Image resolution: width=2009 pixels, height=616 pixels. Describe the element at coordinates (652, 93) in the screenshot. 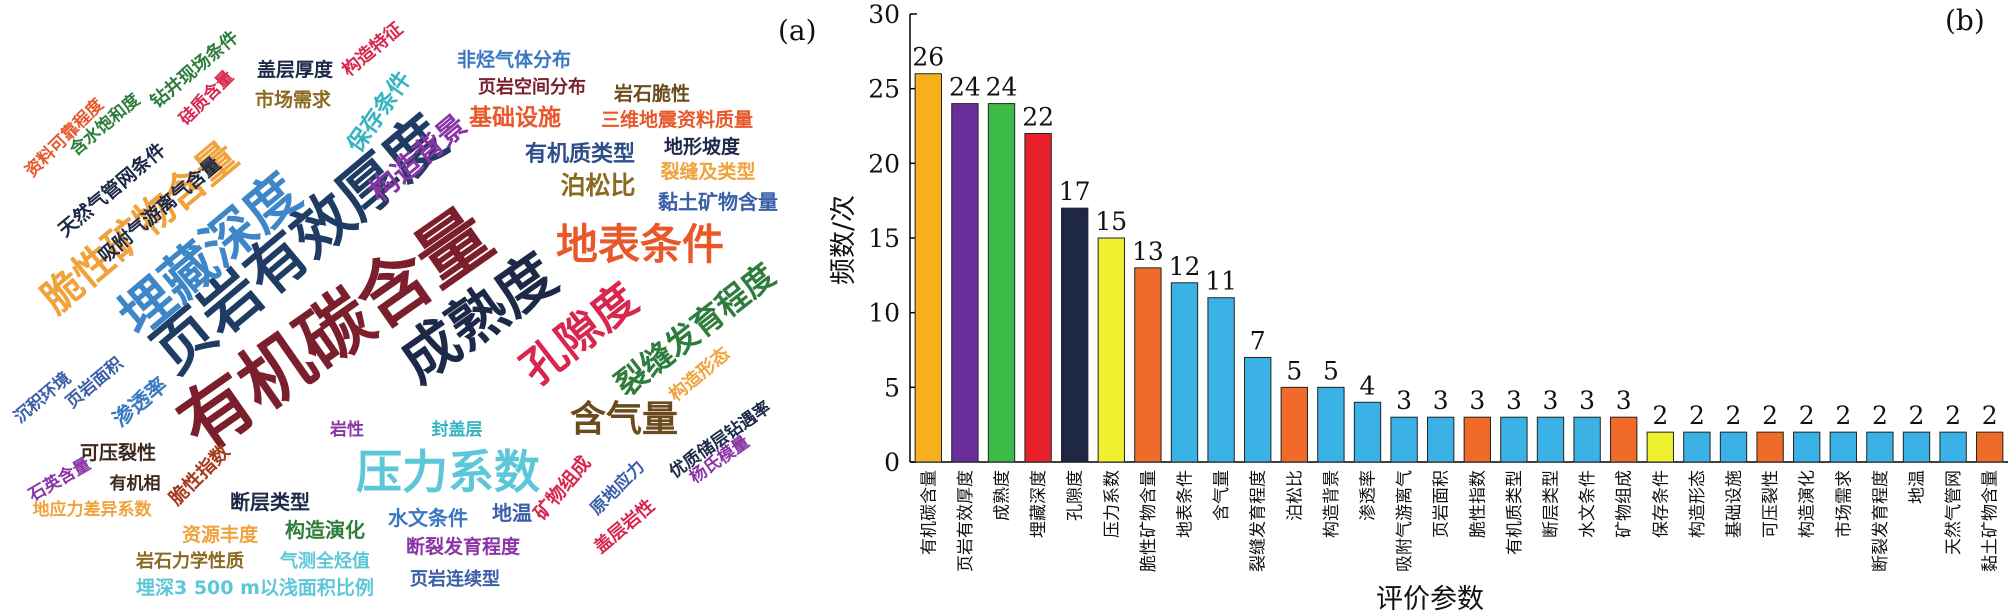

I see `word-cloud-term: 岩石脆性` at that location.